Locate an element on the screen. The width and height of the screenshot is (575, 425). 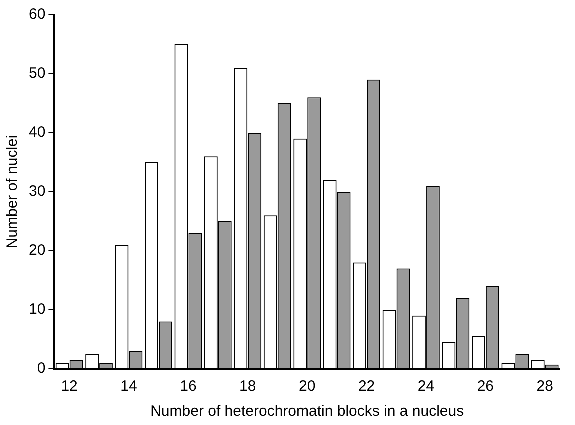
x-tick-label: 26 is located at coordinates (485, 387).